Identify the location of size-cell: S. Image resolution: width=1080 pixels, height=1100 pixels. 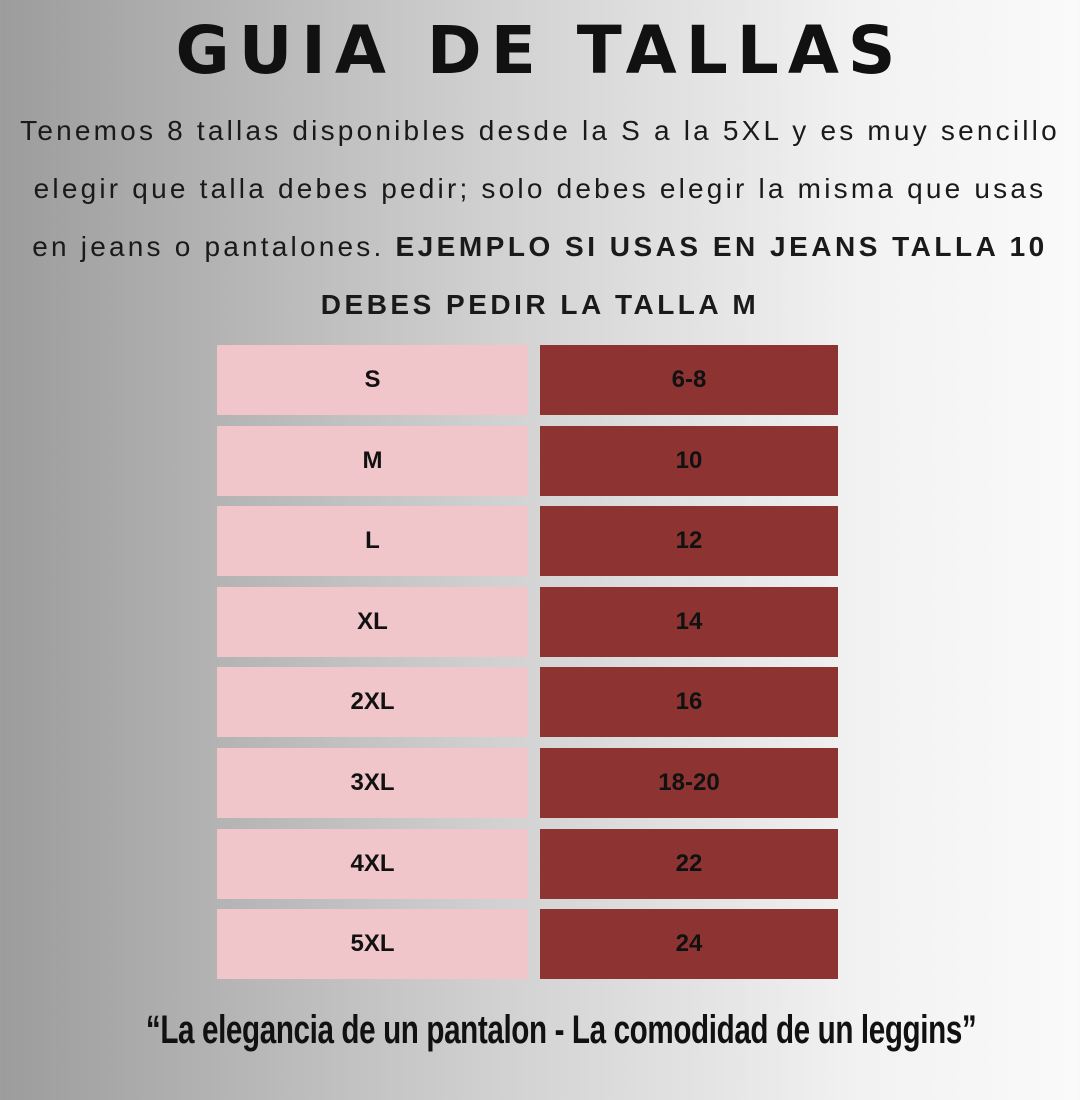
(372, 380).